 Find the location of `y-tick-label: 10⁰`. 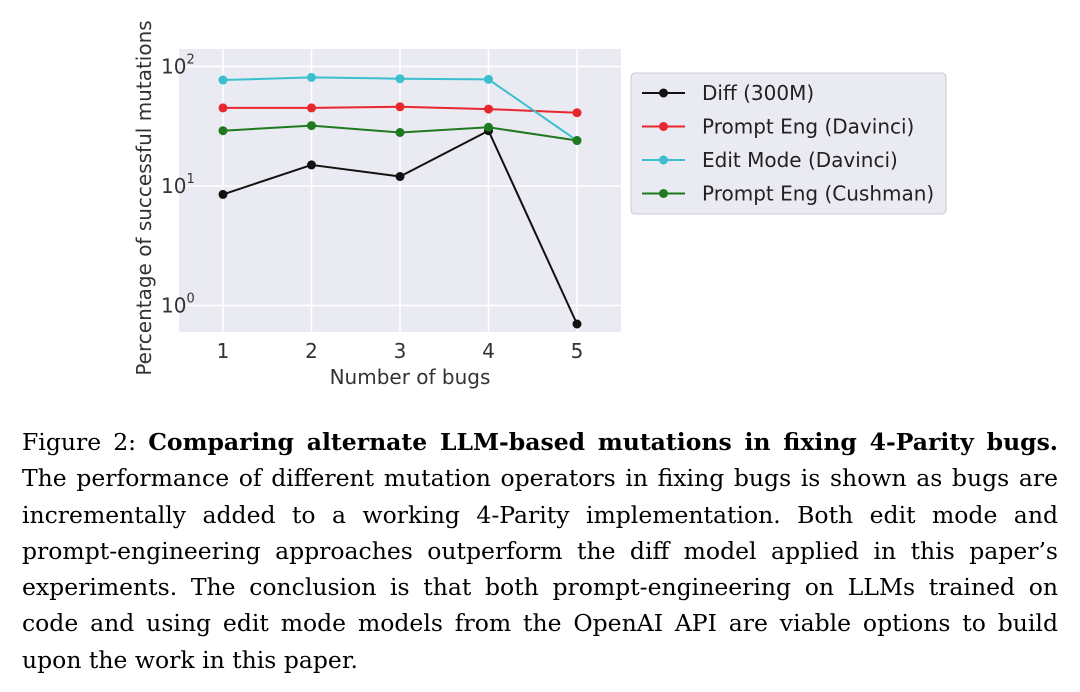

y-tick-label: 10⁰ is located at coordinates (178, 304).